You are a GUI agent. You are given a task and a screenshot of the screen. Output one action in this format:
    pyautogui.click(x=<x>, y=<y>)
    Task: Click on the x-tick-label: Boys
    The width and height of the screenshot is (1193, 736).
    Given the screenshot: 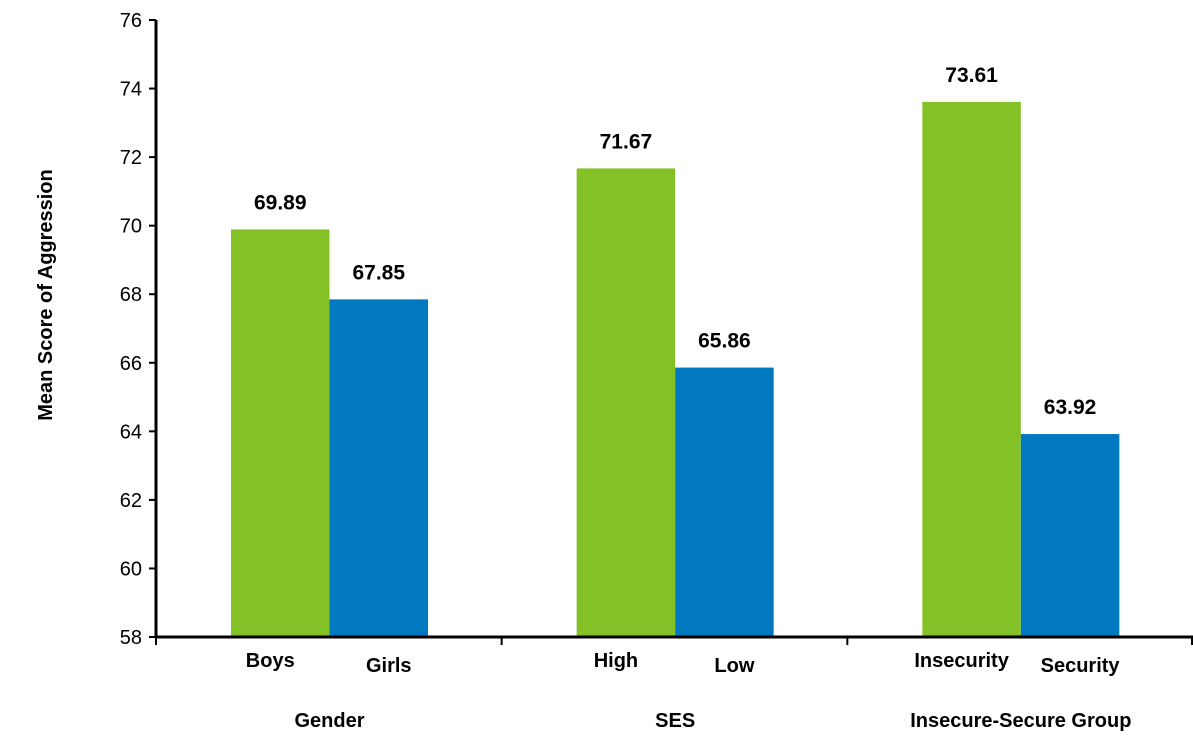 What is the action you would take?
    pyautogui.click(x=270, y=661)
    